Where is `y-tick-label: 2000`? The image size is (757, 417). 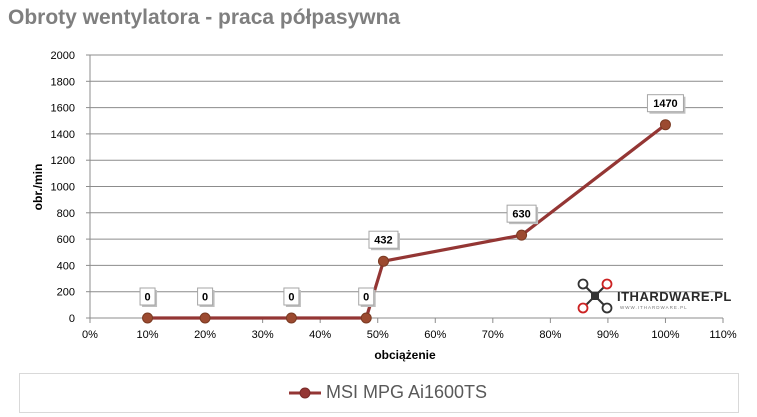 y-tick-label: 2000 is located at coordinates (63, 56).